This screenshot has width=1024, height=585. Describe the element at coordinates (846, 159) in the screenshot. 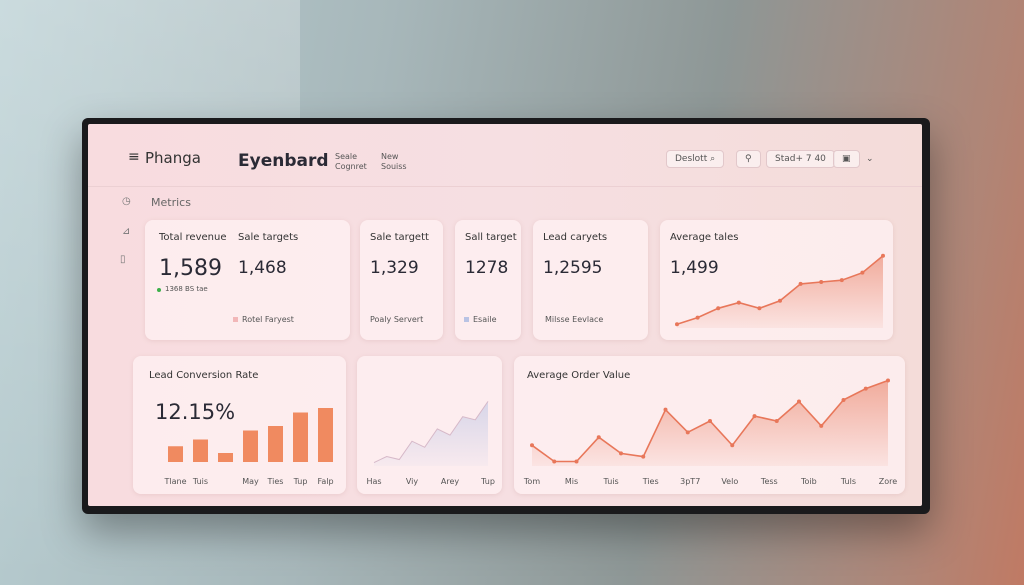

I see `settings-button: ▣` at that location.